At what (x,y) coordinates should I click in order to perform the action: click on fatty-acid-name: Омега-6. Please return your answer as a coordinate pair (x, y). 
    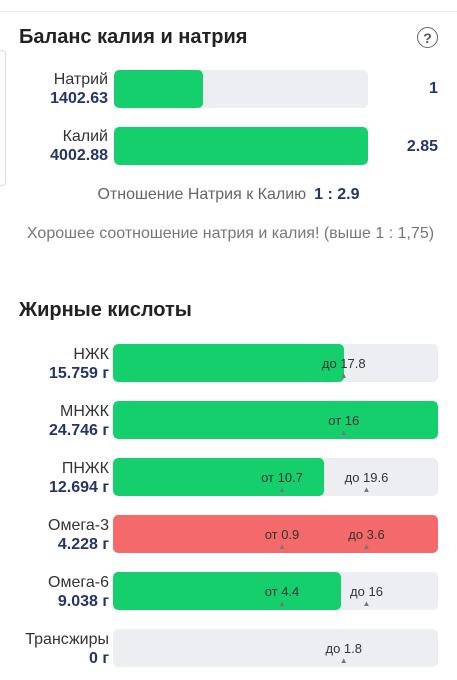
    Looking at the image, I should click on (78, 582).